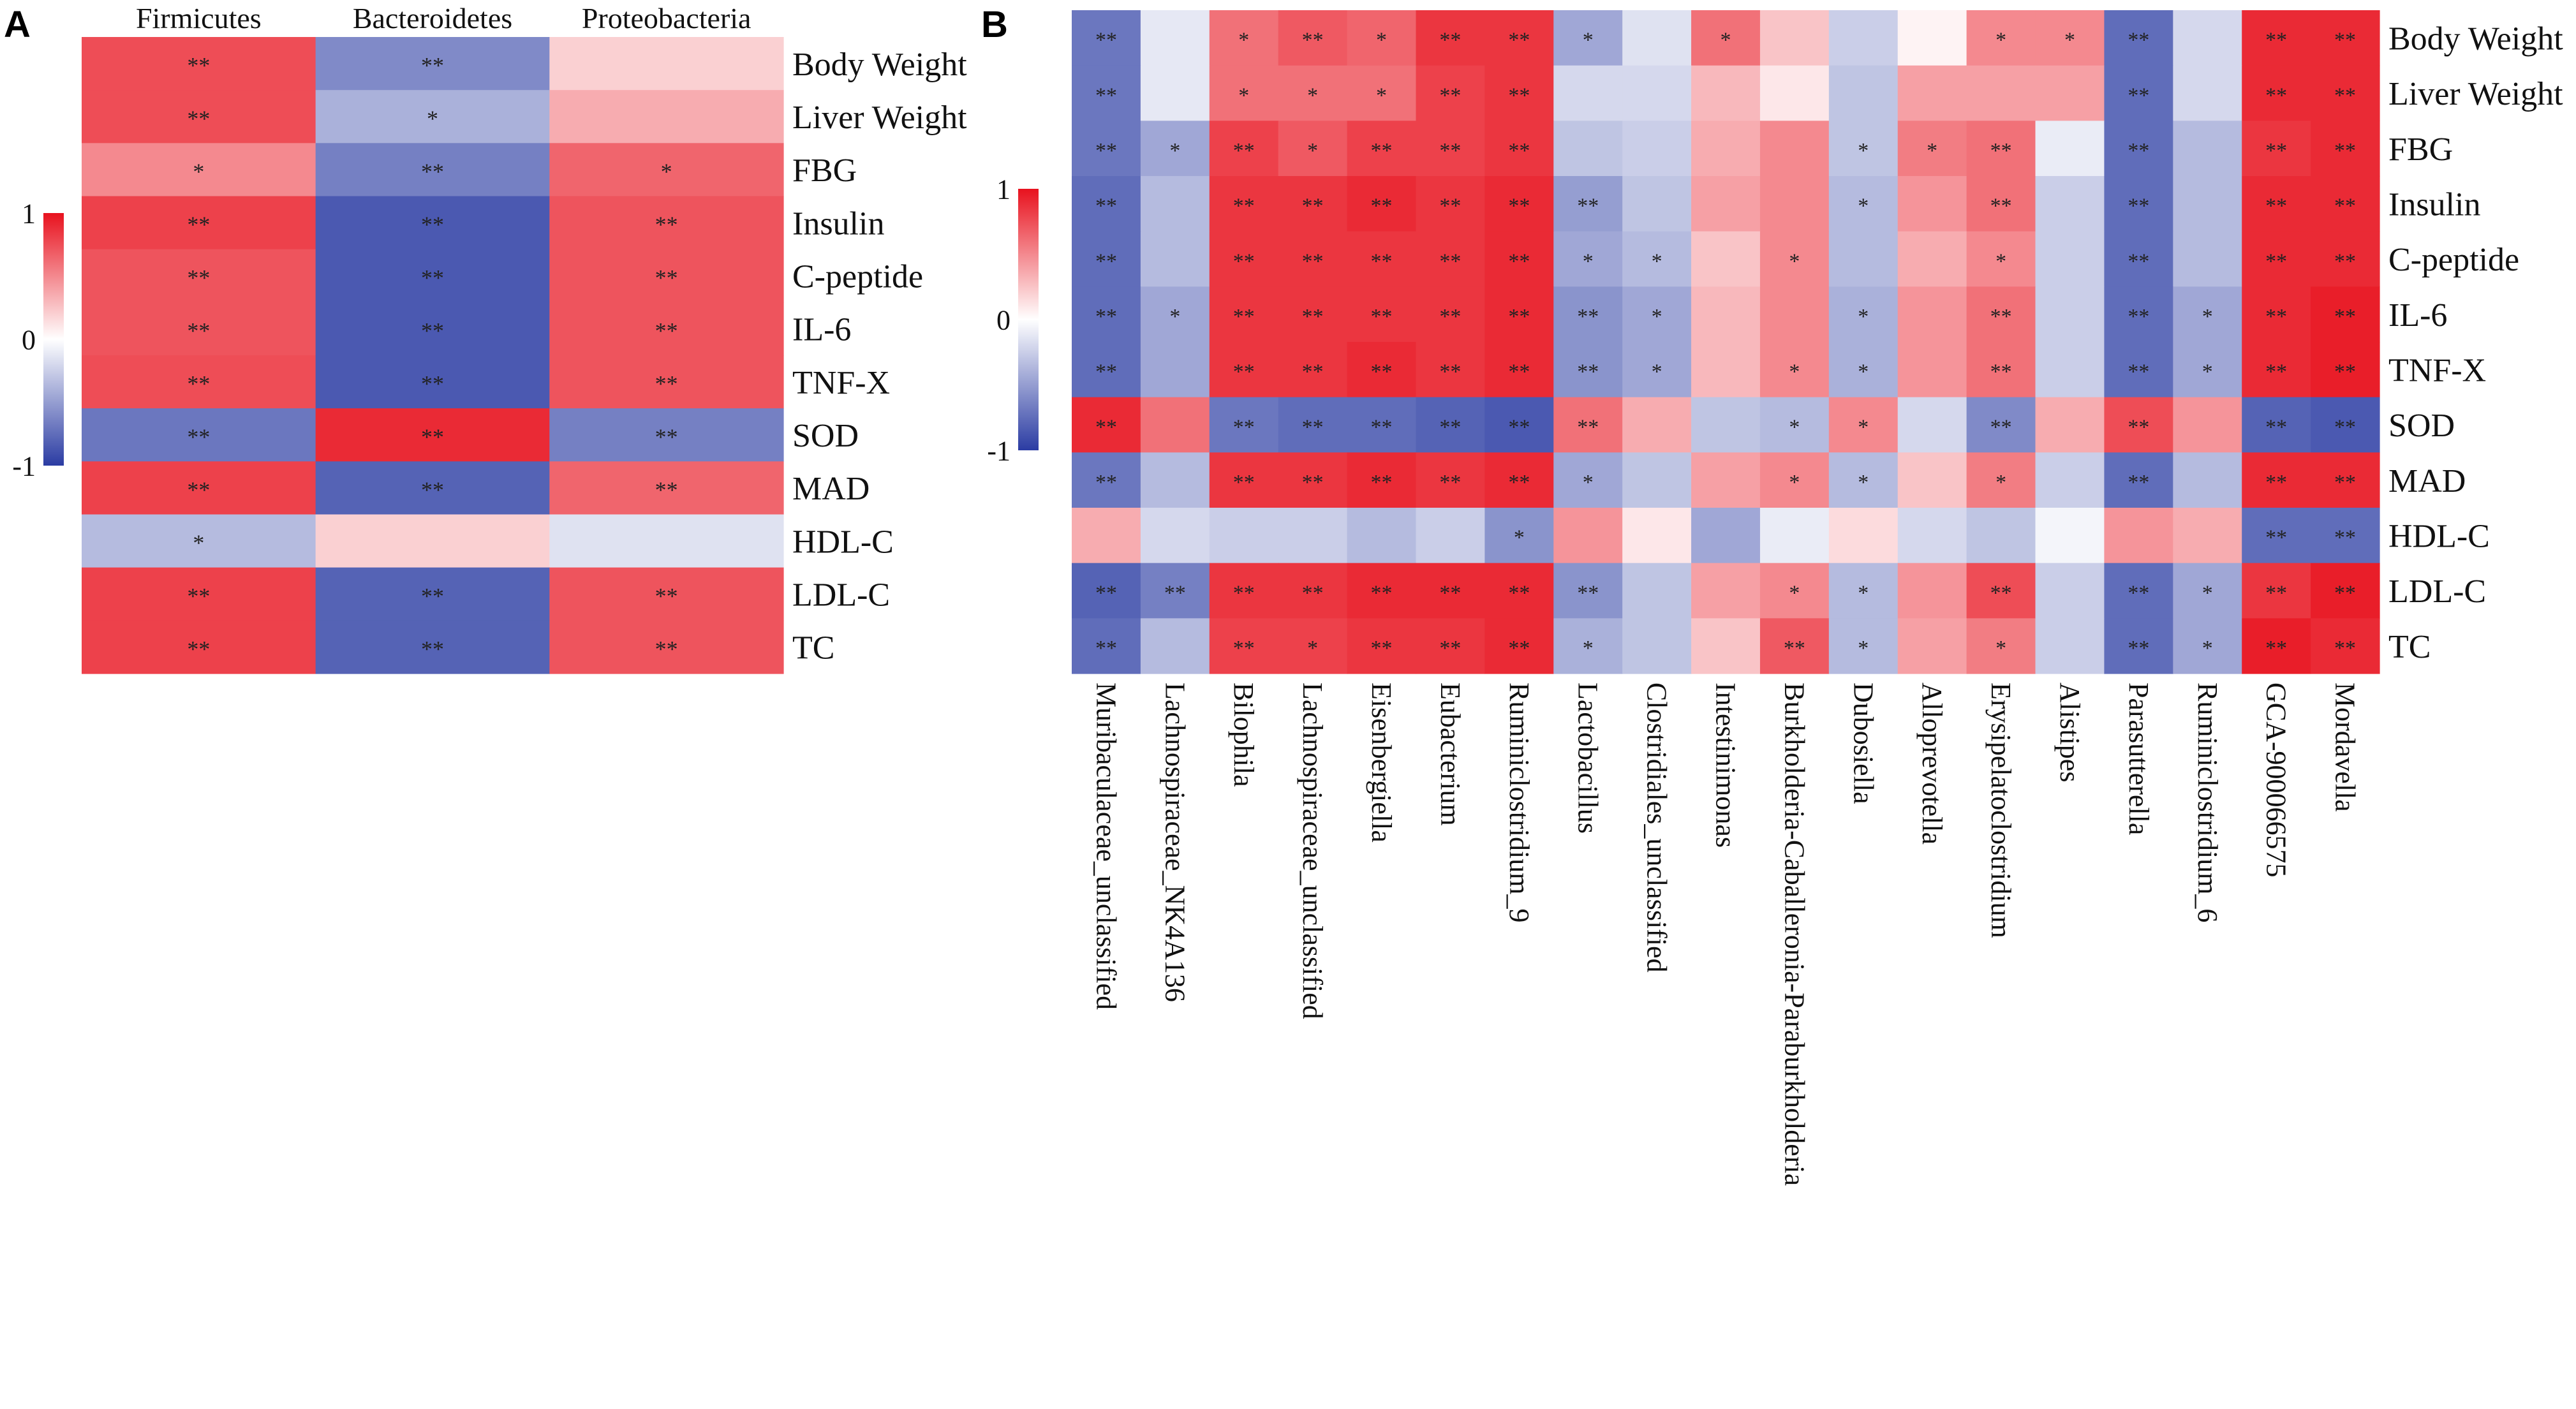 This screenshot has width=2576, height=1409. Describe the element at coordinates (29, 339) in the screenshot. I see `color-legend-tick: 0` at that location.